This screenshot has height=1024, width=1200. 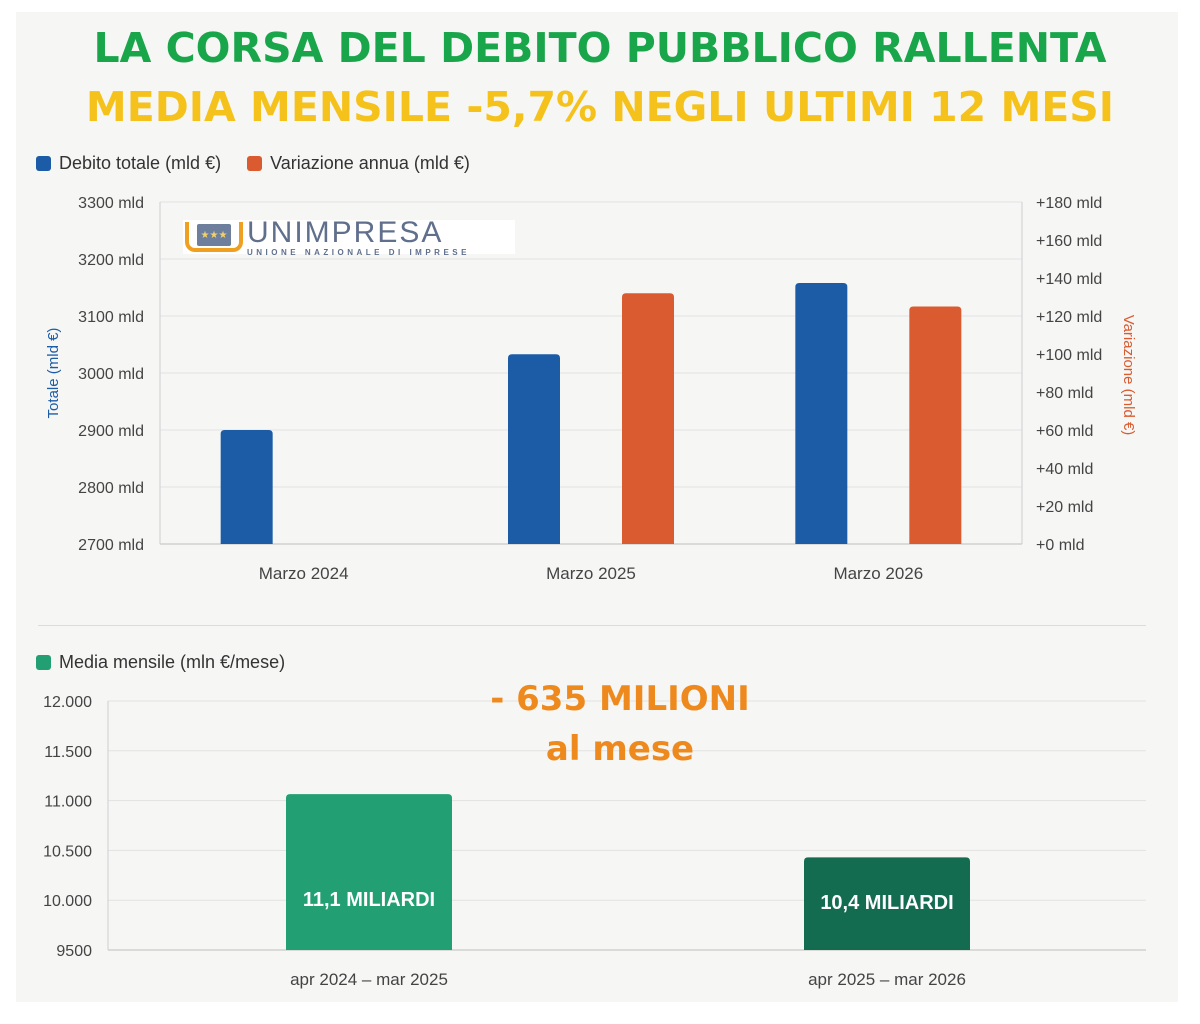 I want to click on y-right-tick-label: +0 mld, so click(x=1060, y=545).